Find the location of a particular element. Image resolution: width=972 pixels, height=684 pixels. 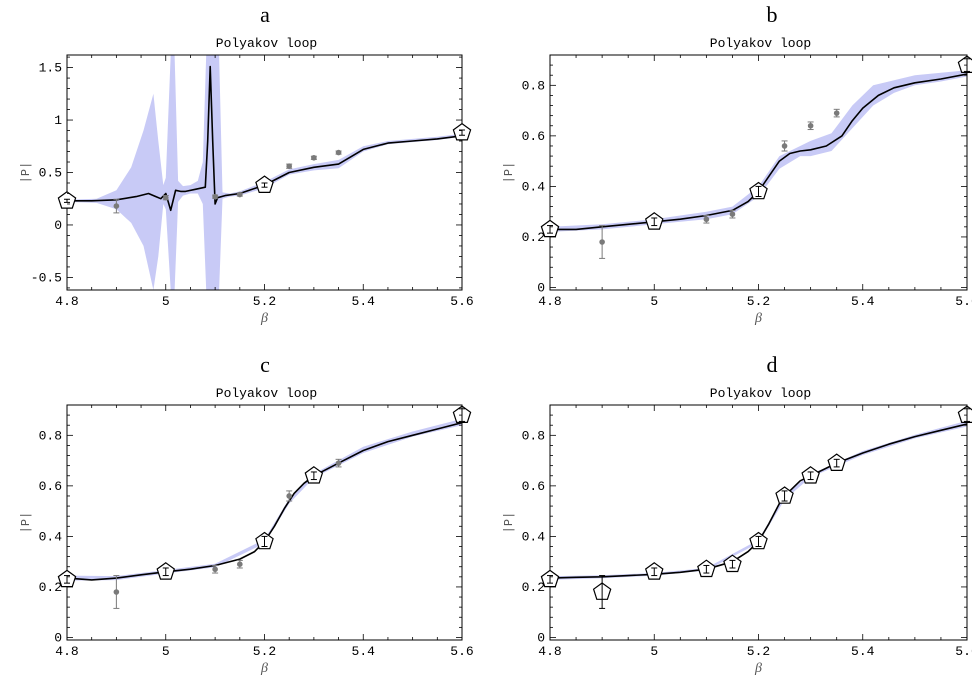

panel-letter: b is located at coordinates (772, 14).